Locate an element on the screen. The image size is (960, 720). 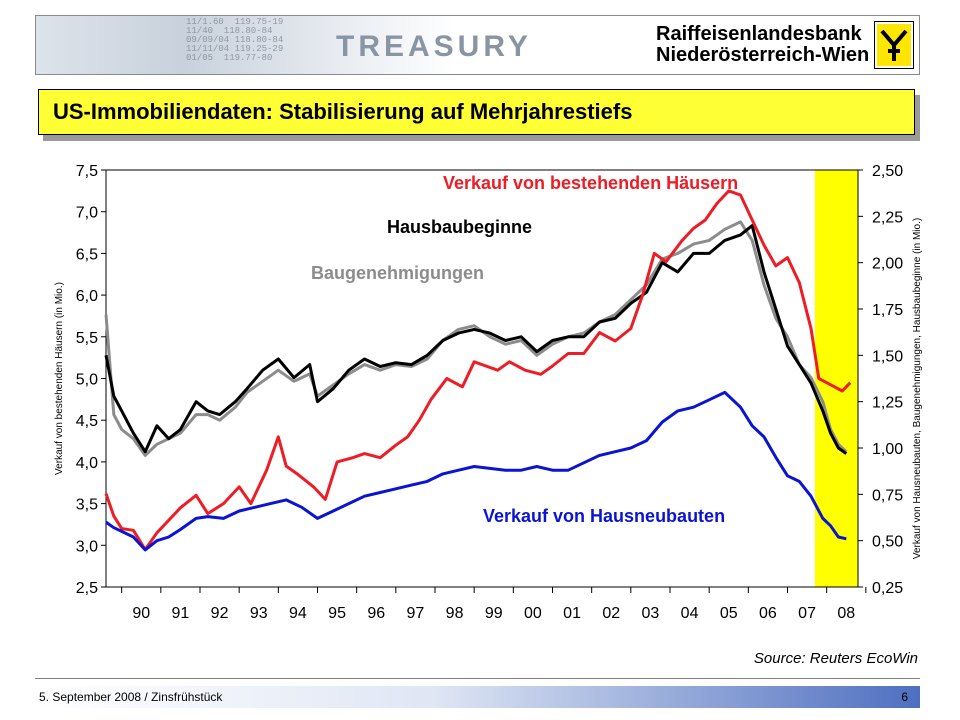
right-tick-label: 2,50 is located at coordinates (887, 171).